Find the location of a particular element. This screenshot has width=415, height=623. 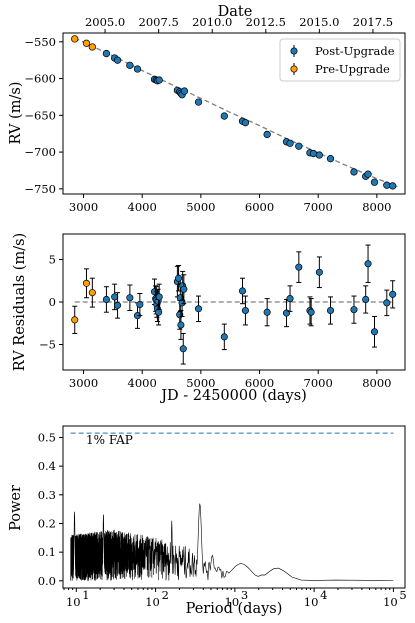

top-tick-label: 2012.5 is located at coordinates (266, 22).